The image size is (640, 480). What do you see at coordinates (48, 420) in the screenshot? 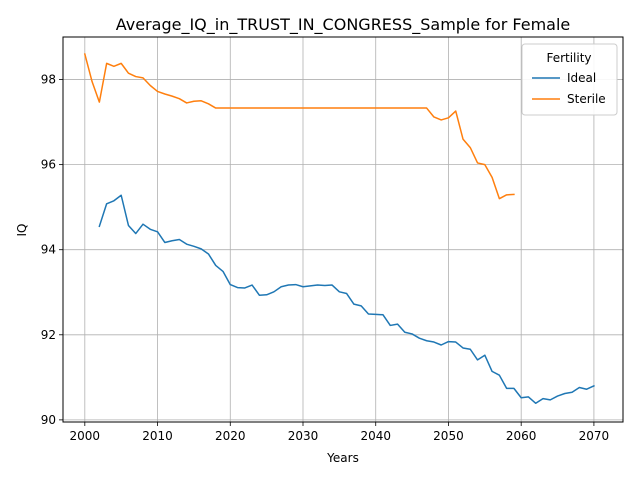
I see `y-tick-label: 90` at bounding box center [48, 420].